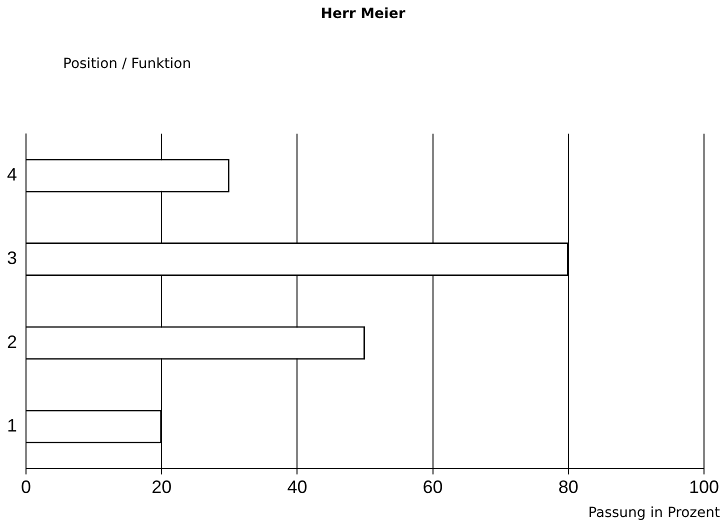 The width and height of the screenshot is (726, 532). I want to click on x-tick-label: 0, so click(26, 487).